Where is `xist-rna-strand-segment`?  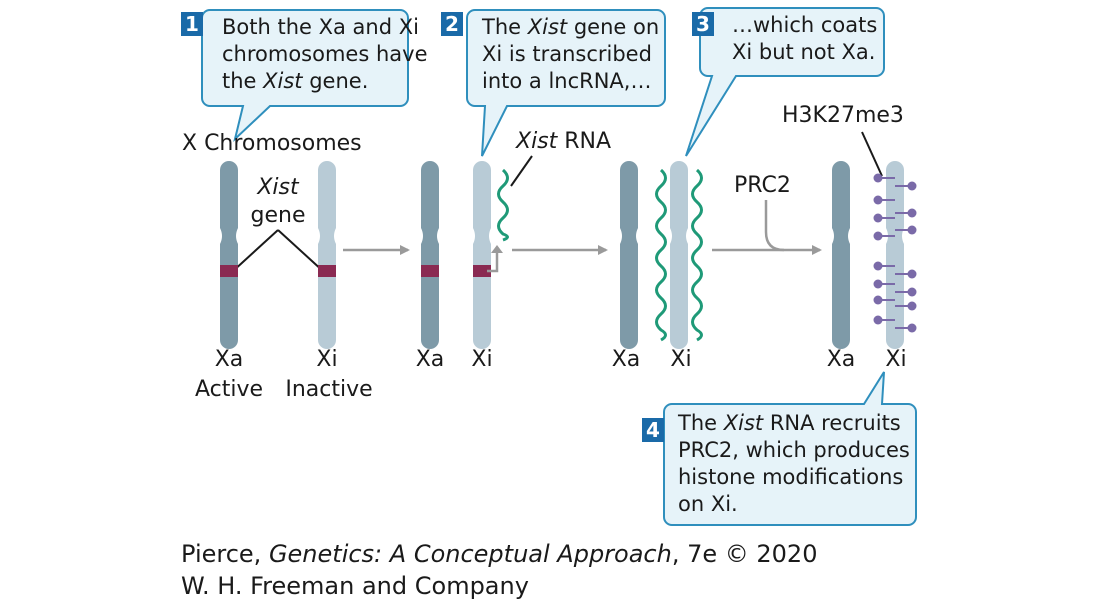 xist-rna-strand-segment is located at coordinates (503, 205).